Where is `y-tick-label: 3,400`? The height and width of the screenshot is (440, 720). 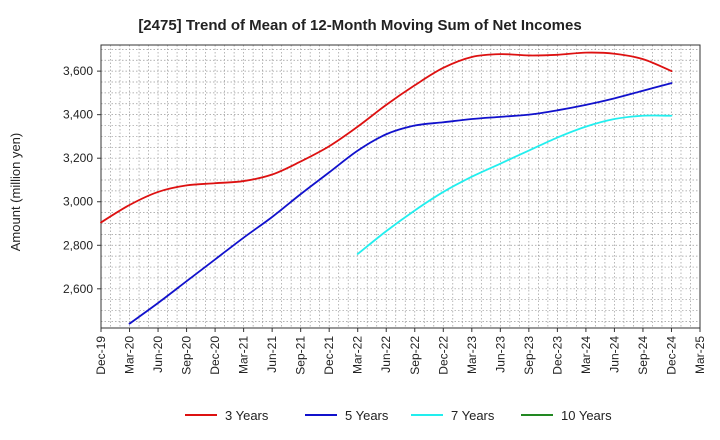 y-tick-label: 3,400 is located at coordinates (78, 115).